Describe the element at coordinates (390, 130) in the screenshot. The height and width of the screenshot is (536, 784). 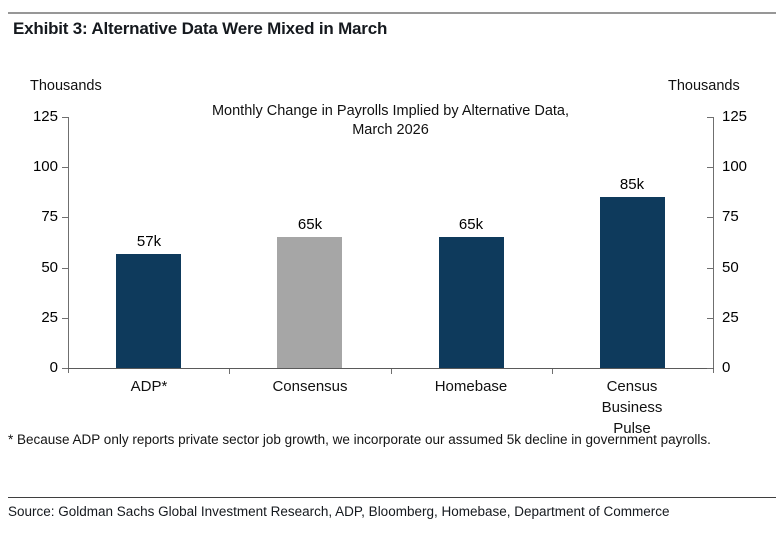
I see `chart-title-line2: March 2026` at that location.